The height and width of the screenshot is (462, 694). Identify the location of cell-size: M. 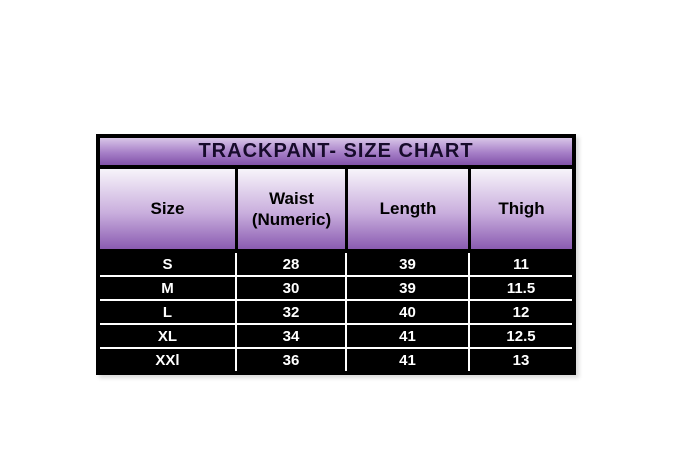
(167, 288).